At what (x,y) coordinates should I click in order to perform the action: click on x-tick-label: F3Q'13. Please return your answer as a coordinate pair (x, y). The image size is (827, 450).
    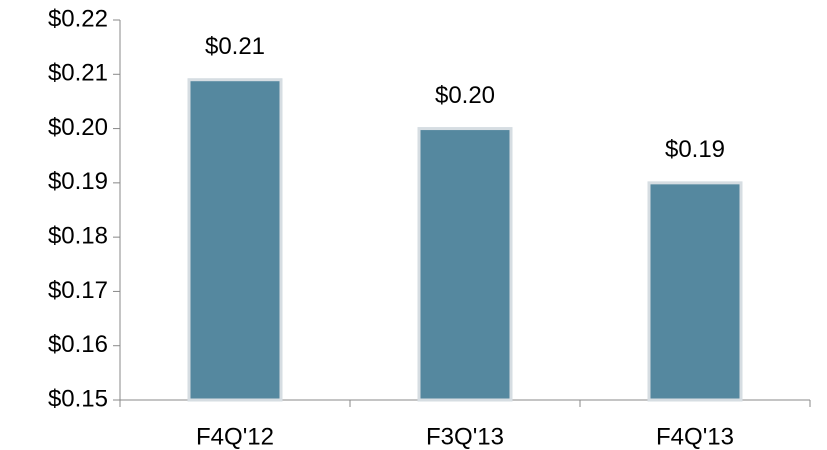
    Looking at the image, I should click on (465, 436).